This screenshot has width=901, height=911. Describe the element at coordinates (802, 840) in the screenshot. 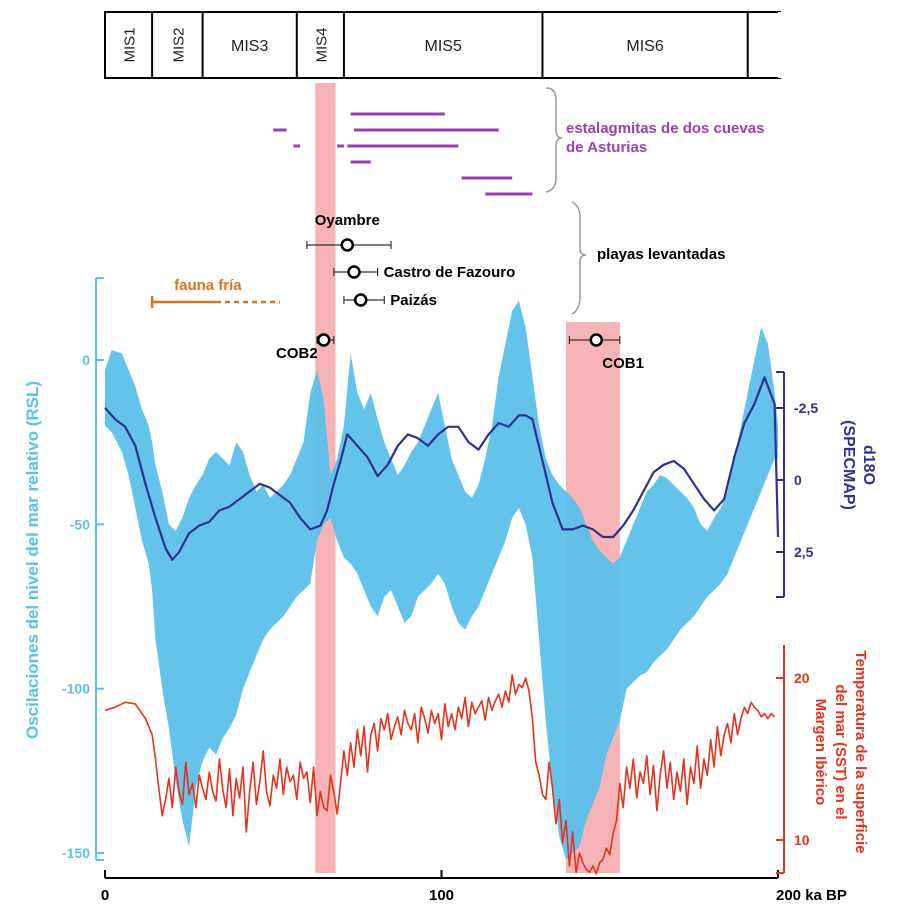

I see `sst-tick-label: 10` at that location.